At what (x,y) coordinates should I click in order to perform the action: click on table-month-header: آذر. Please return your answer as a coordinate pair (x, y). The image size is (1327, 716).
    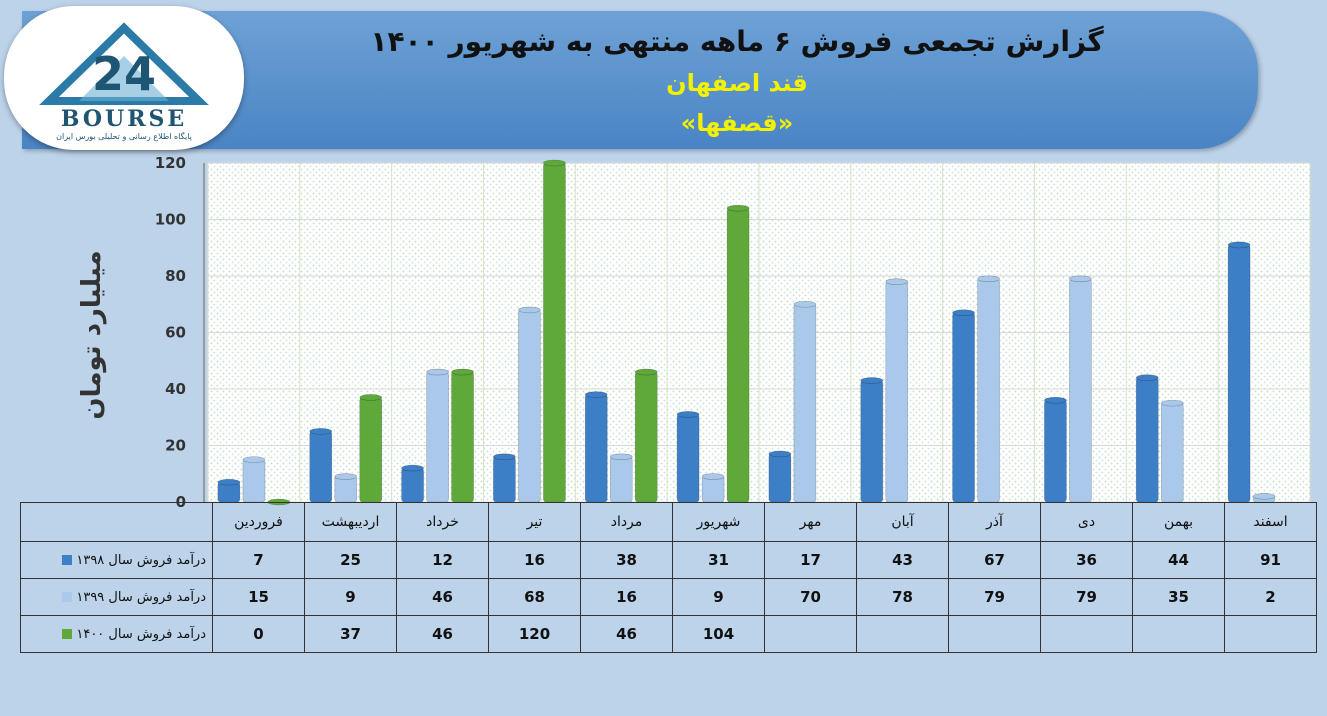
    Looking at the image, I should click on (994, 522).